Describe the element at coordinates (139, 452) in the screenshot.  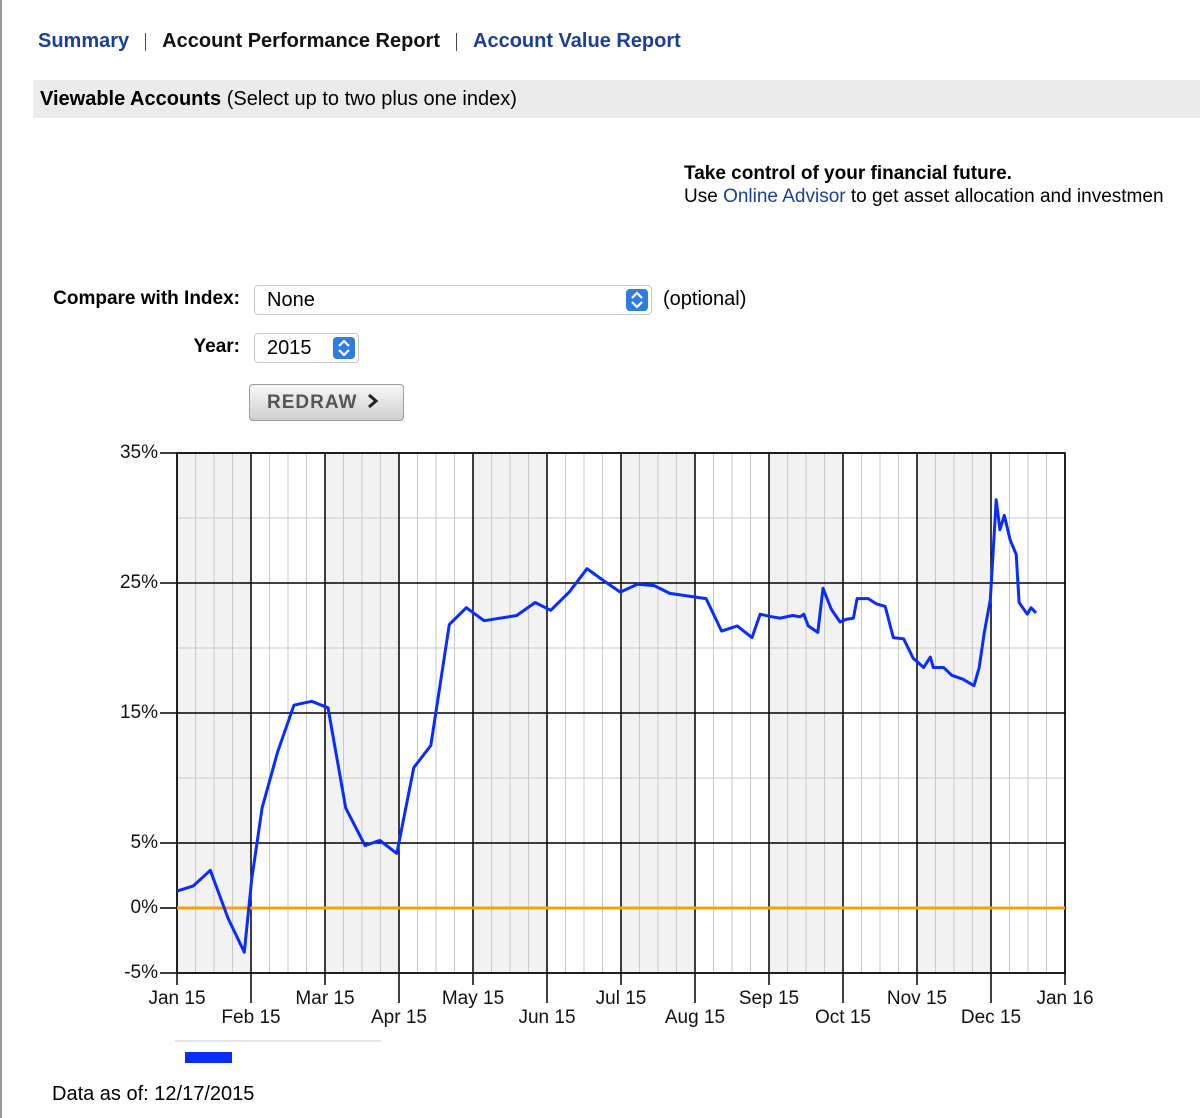
I see `y-tick-label: 35%` at that location.